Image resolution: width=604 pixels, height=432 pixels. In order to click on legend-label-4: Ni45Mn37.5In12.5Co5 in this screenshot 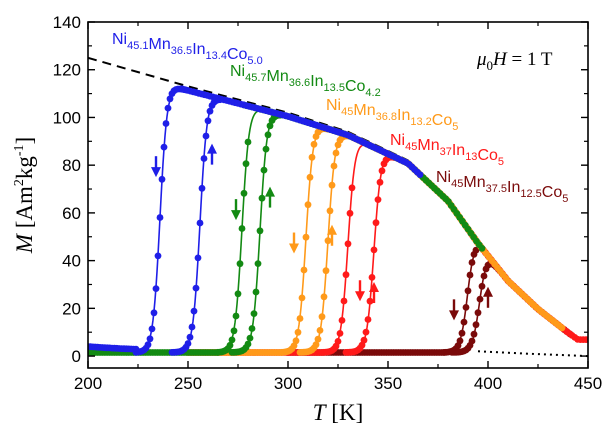, I will do `click(502, 187)`.